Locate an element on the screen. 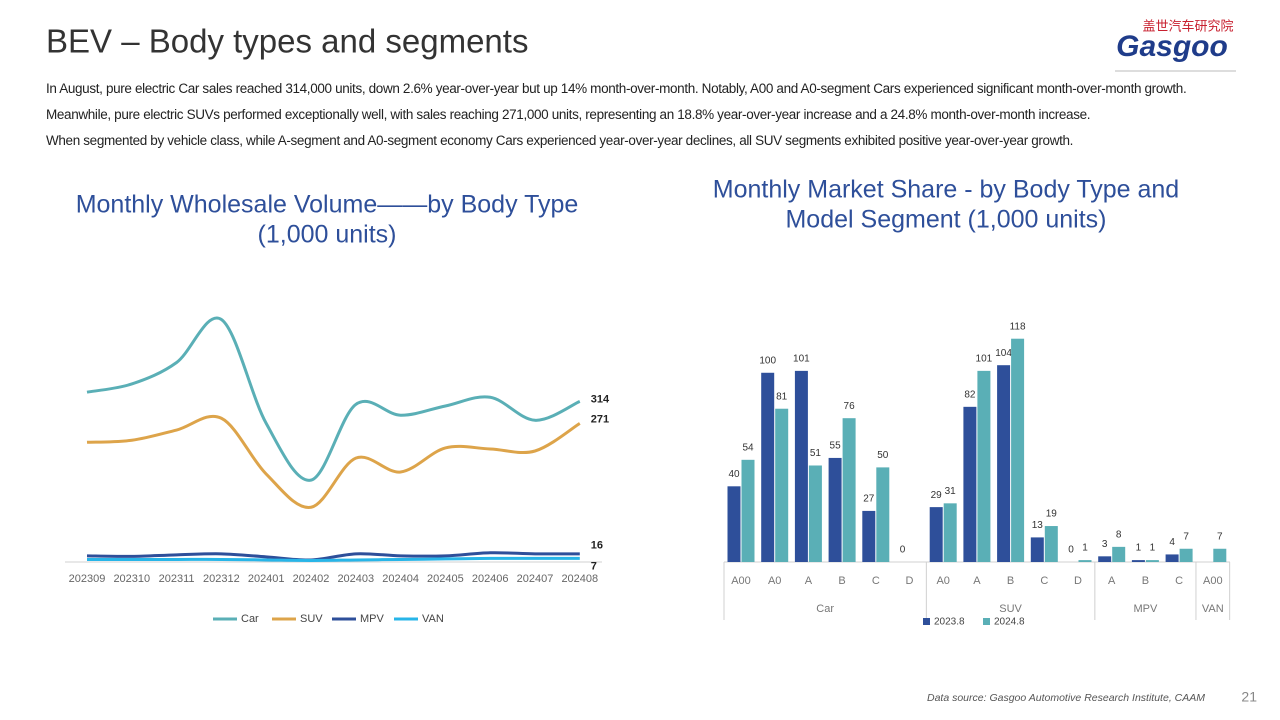  x-tick-label: 202311 is located at coordinates (177, 579).